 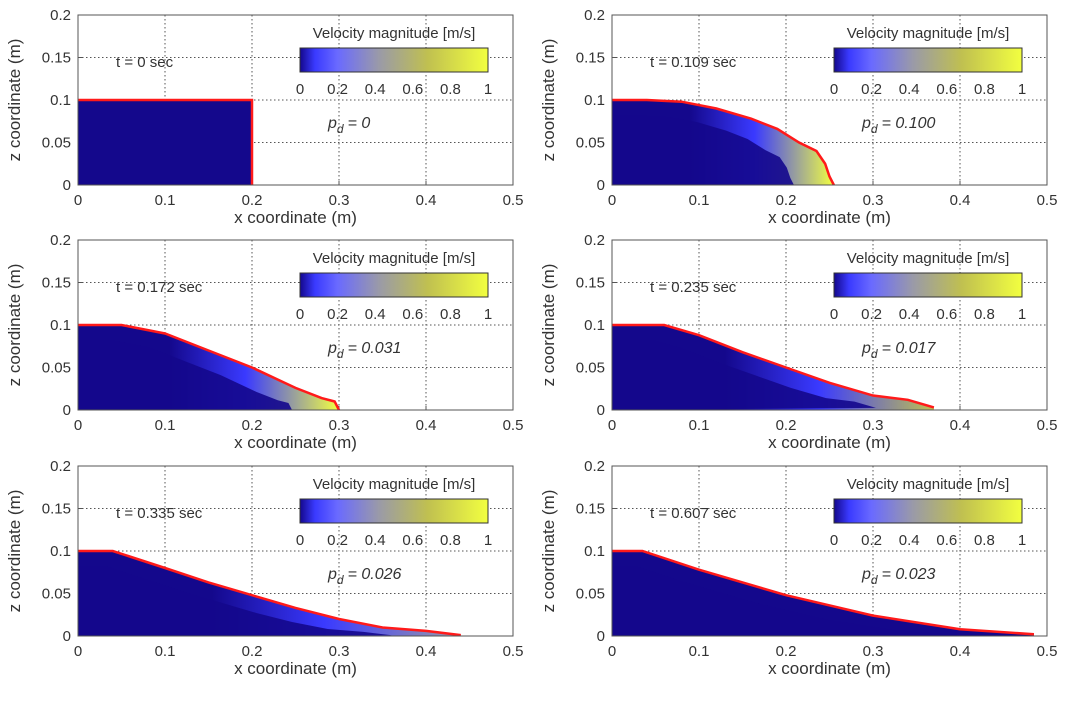 What do you see at coordinates (159, 287) in the screenshot?
I see `time-label: t = 0.172 sec` at bounding box center [159, 287].